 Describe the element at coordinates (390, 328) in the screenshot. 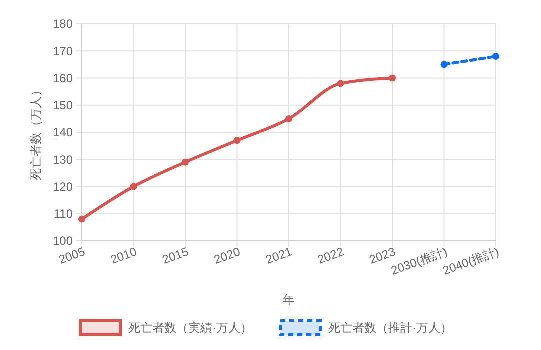

I see `legend-label: 死亡者数（推計·万人）` at that location.